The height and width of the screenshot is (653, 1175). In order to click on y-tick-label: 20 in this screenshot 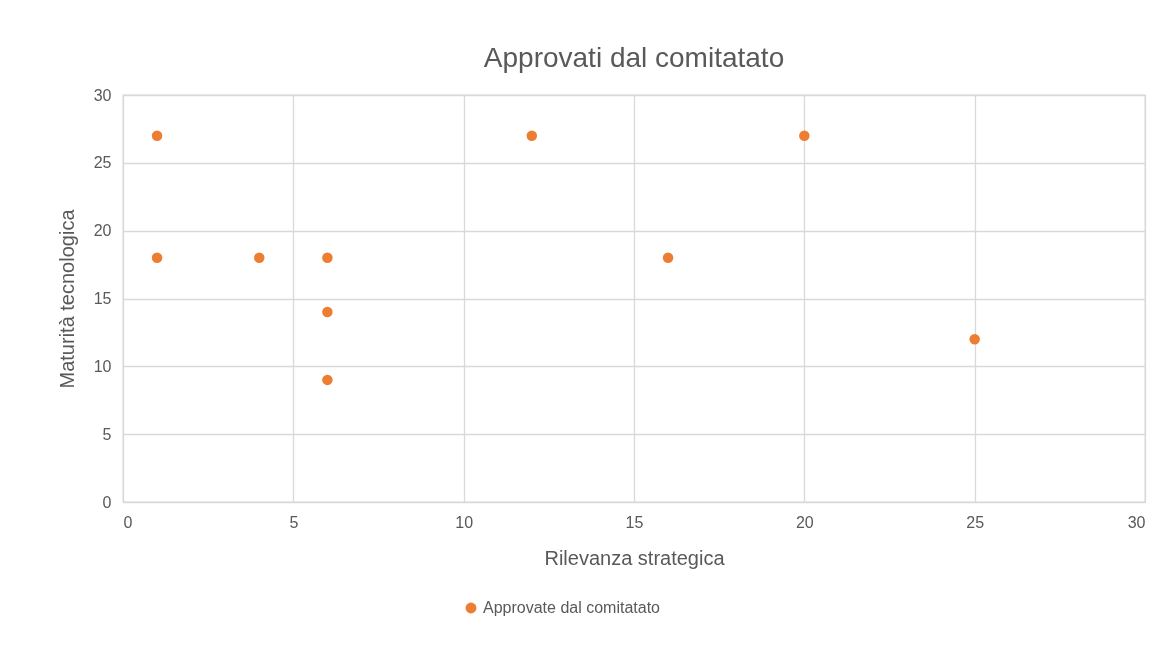, I will do `click(102, 231)`.